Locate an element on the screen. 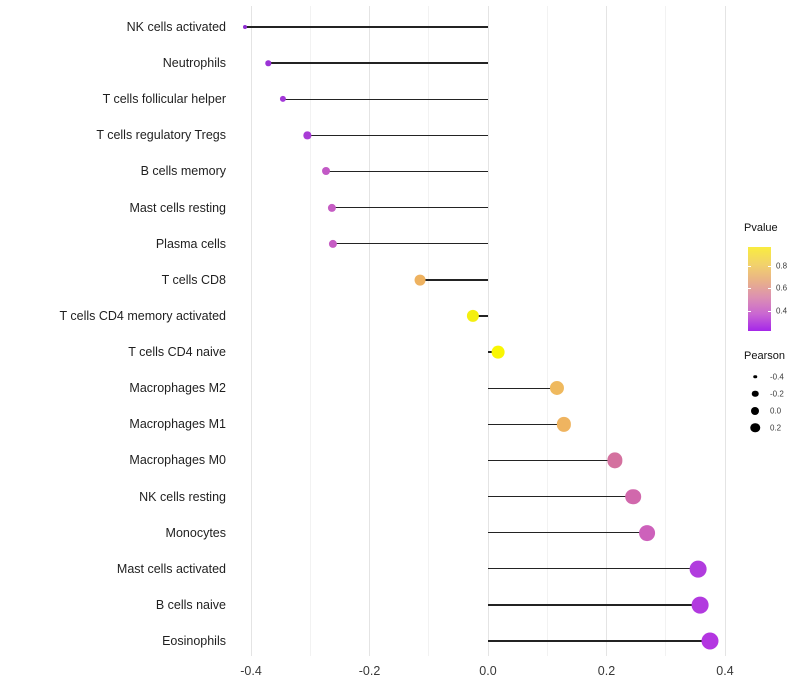 Image resolution: width=800 pixels, height=700 pixels. y-axis-label: Macrophages M0 is located at coordinates (177, 460).